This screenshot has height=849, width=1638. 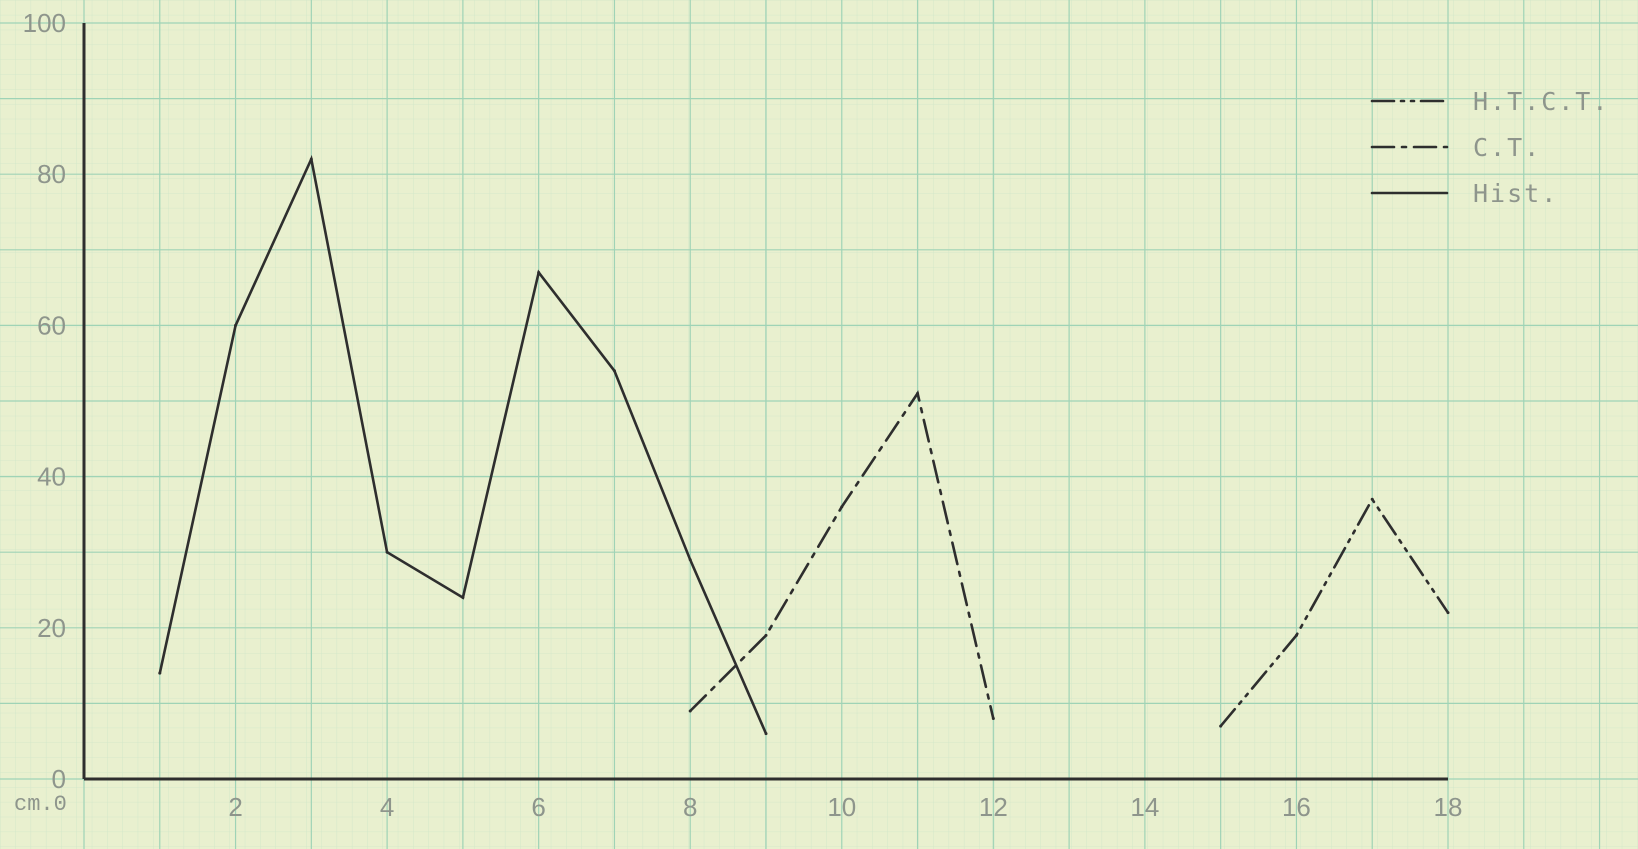 What do you see at coordinates (1334, 612) in the screenshot?
I see `series-line` at bounding box center [1334, 612].